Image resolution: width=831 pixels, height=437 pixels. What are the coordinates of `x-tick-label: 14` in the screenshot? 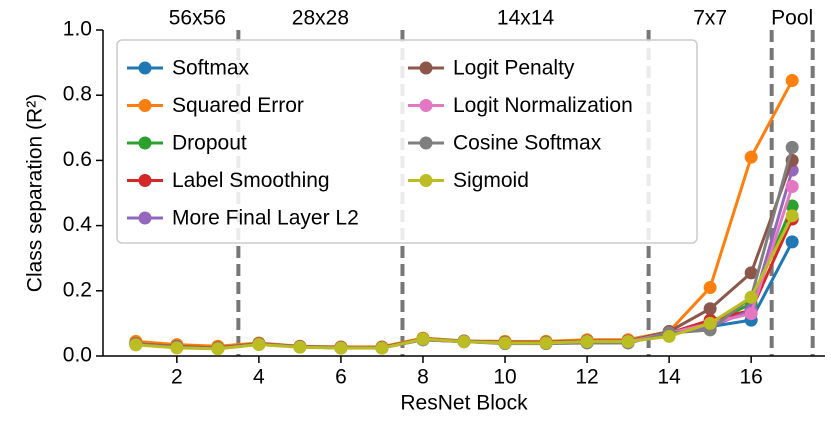 It's located at (669, 377).